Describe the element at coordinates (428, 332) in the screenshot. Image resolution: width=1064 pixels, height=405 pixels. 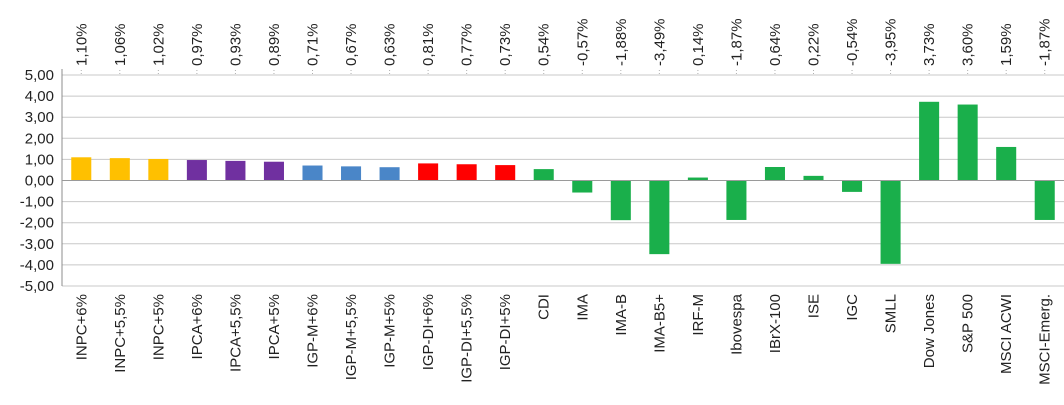
I see `x-tick-label: IGP-DI+6%` at that location.